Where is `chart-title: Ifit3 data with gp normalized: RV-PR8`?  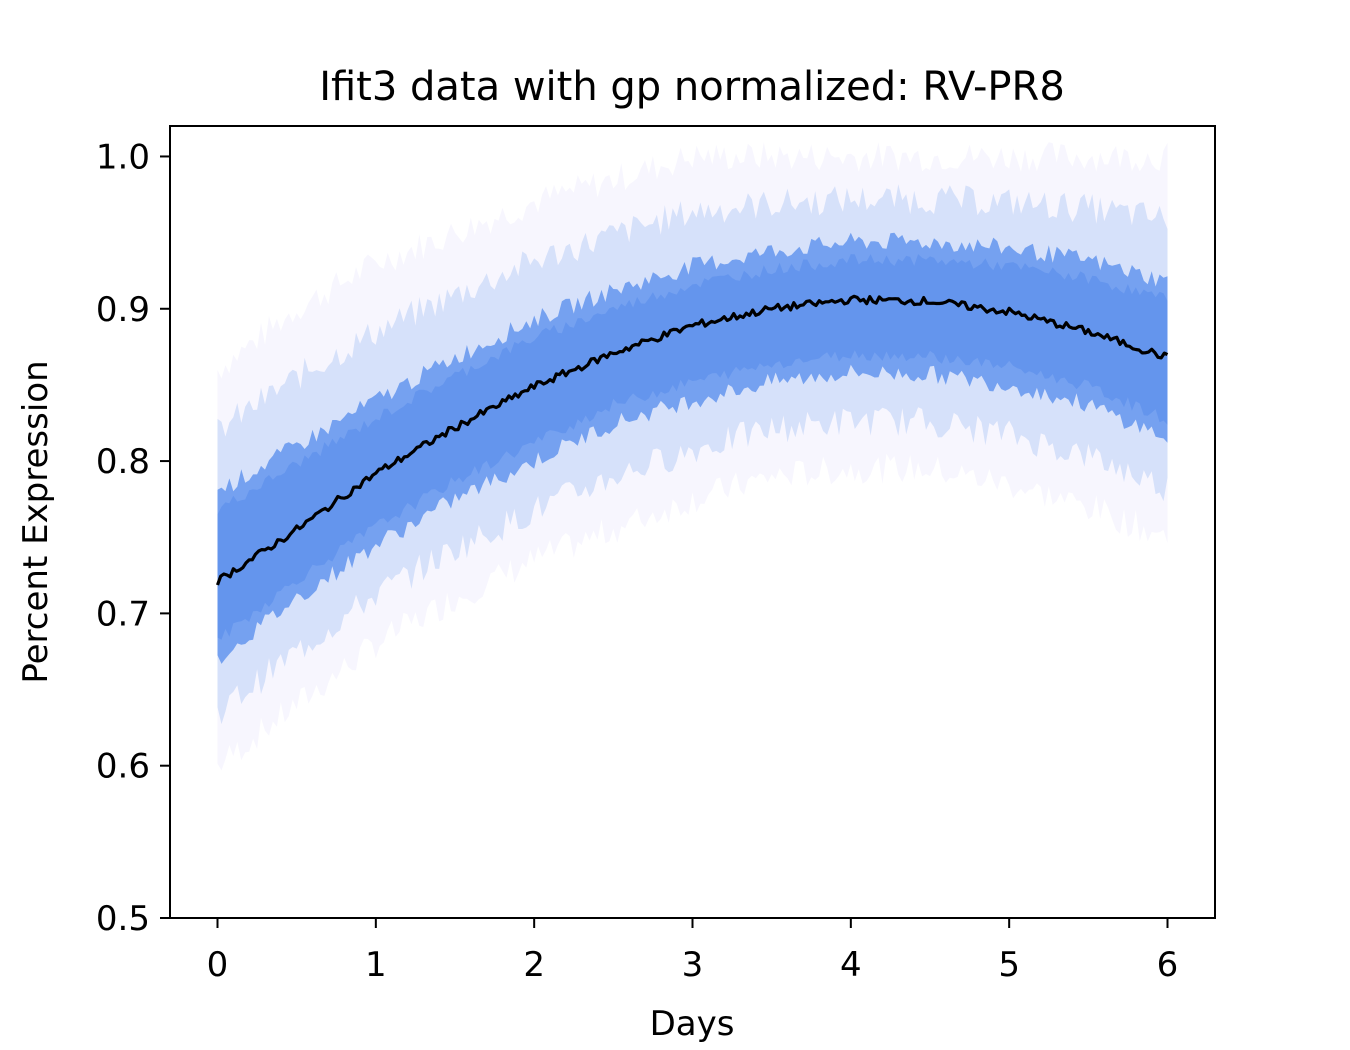
chart-title: Ifit3 data with gp normalized: RV-PR8 is located at coordinates (692, 87).